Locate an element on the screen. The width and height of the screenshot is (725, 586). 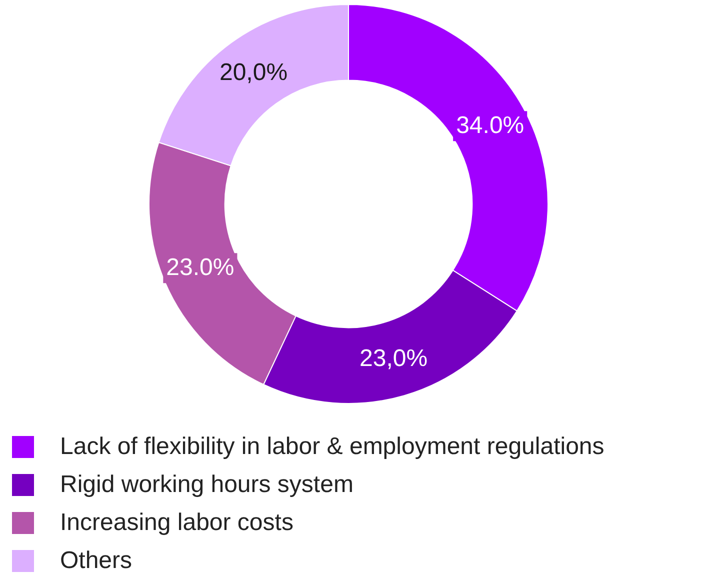
data-label: 20,0% is located at coordinates (253, 72).